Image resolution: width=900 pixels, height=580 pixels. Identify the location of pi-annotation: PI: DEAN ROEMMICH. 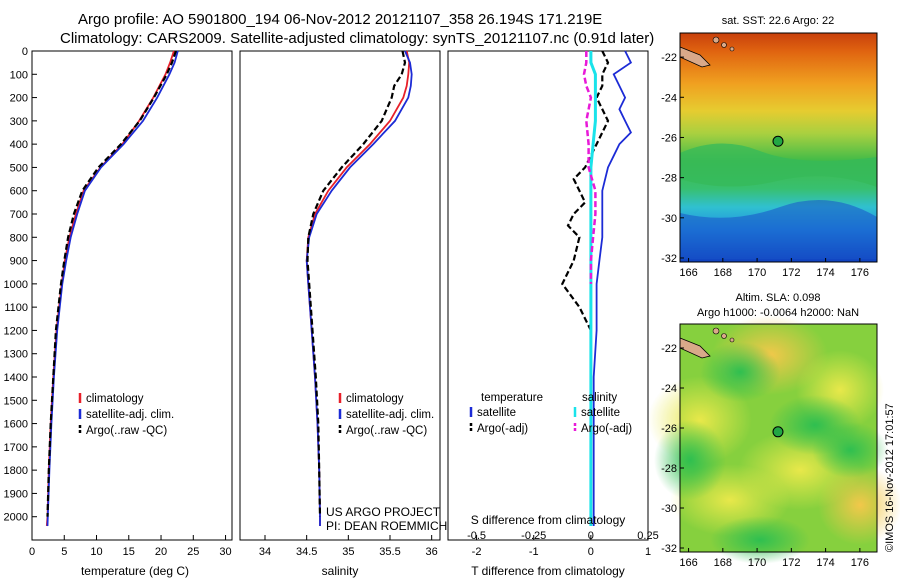
(386, 526).